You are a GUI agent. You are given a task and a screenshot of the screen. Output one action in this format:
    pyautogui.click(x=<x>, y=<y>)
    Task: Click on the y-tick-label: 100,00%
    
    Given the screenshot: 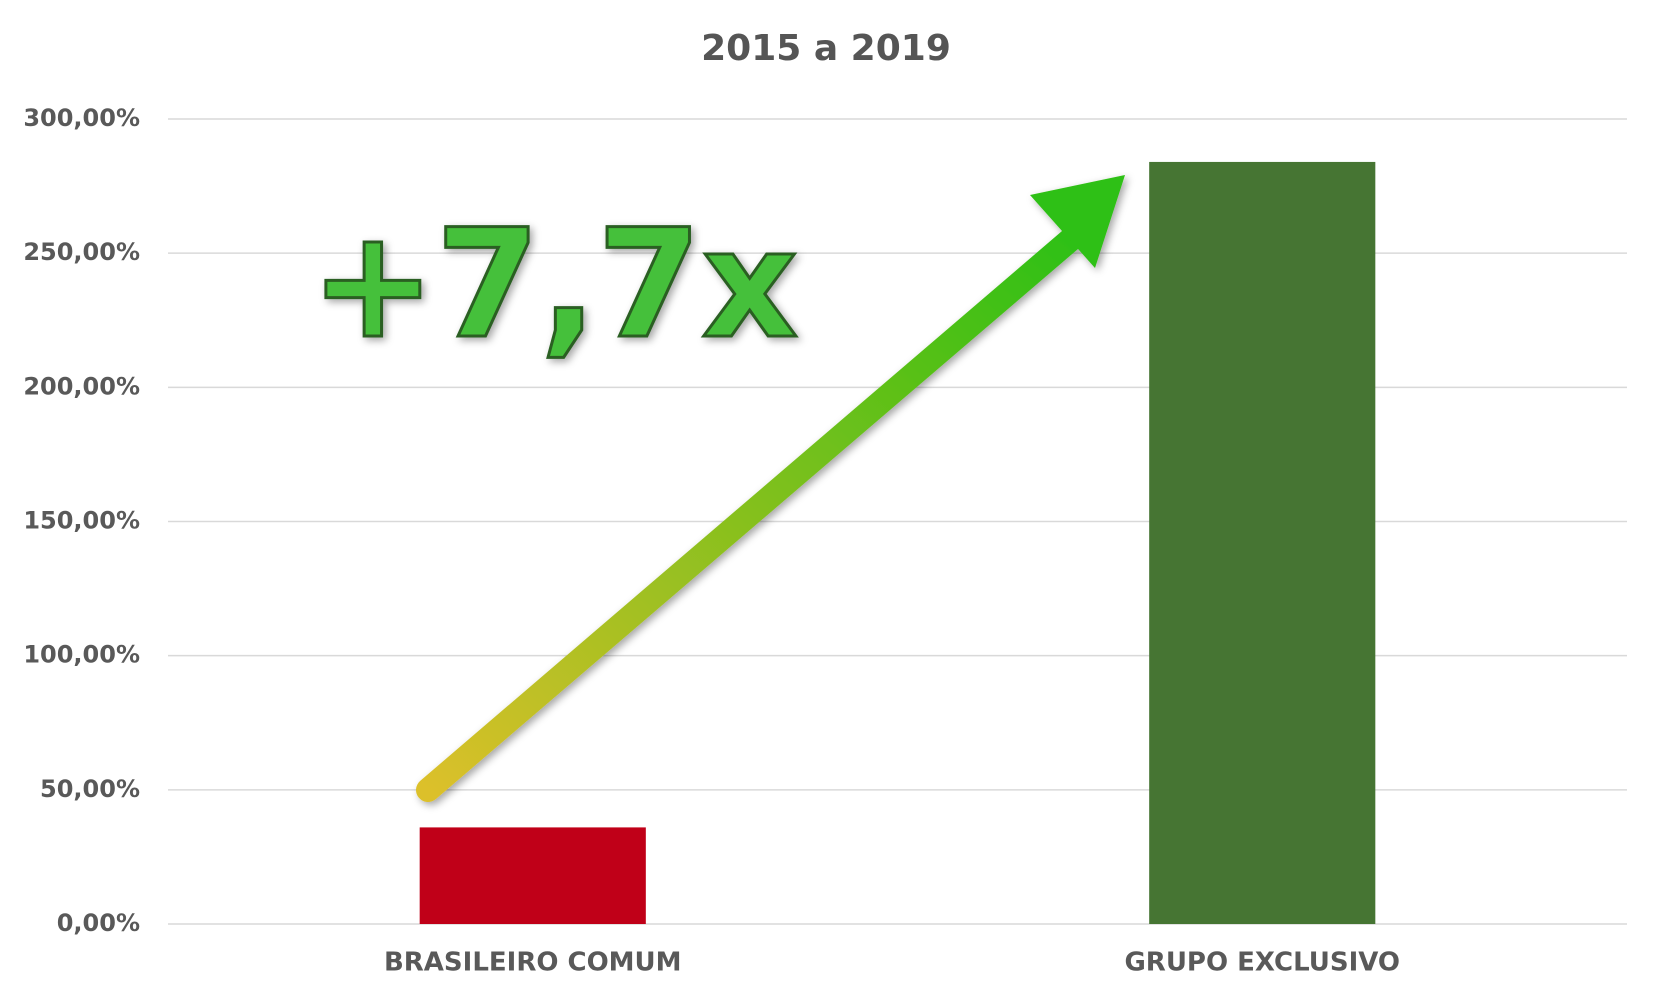 What is the action you would take?
    pyautogui.click(x=81, y=655)
    